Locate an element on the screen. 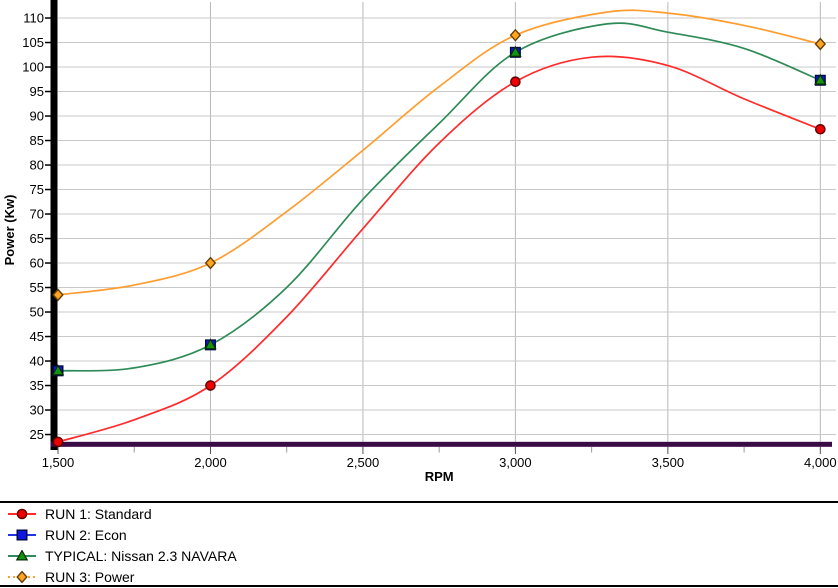 The image size is (838, 588). y-axis-line is located at coordinates (54, 225).